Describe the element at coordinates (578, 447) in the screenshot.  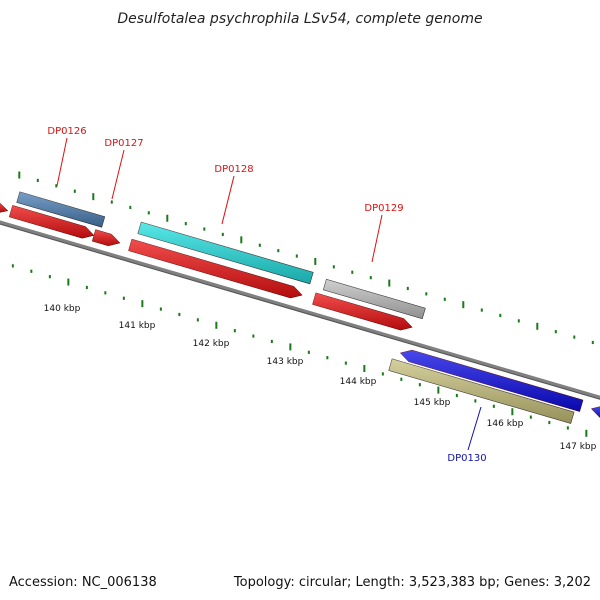
I see `scale-label: 147 kbp` at that location.